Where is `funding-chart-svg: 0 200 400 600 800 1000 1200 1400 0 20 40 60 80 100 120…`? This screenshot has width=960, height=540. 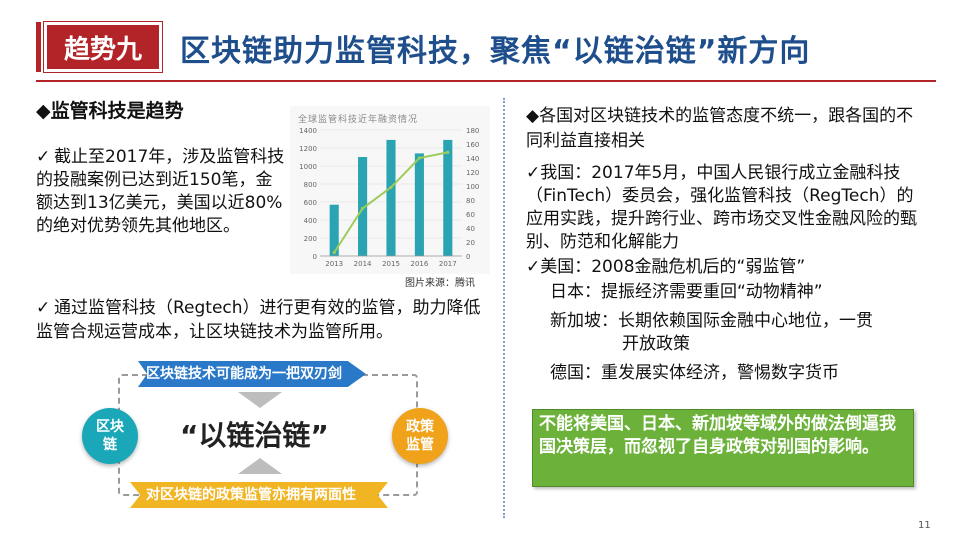
funding-chart-svg: 0 200 400 600 800 1000 1200 1400 0 20 40 60 80 100 120… is located at coordinates (390, 190).